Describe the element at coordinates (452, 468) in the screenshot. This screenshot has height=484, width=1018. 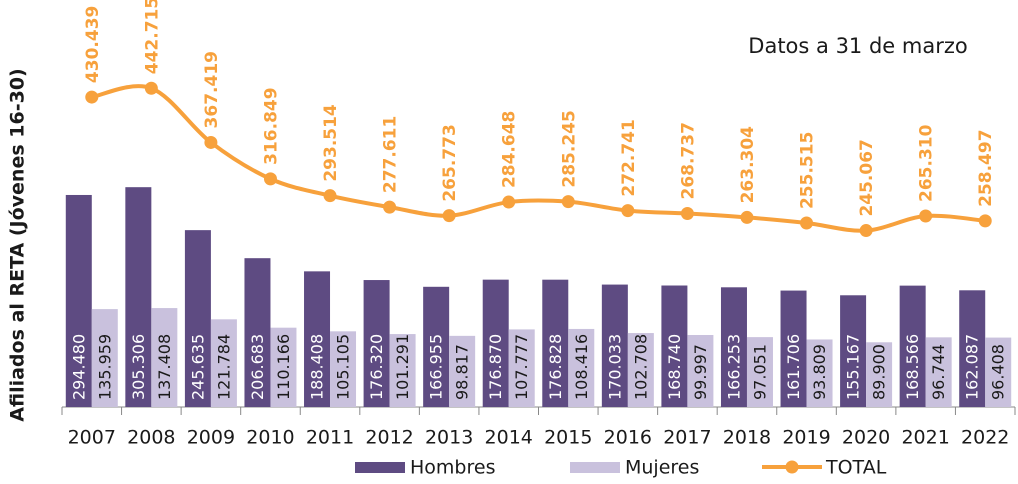
I see `legend-label: Hombres` at that location.